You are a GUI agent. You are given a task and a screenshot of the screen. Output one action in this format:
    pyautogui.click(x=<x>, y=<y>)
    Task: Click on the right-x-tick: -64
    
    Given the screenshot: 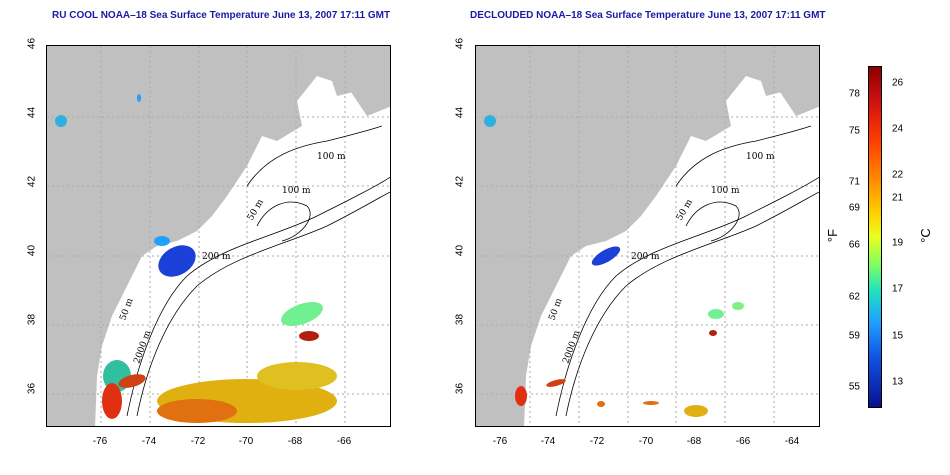 What is the action you would take?
    pyautogui.click(x=792, y=441)
    